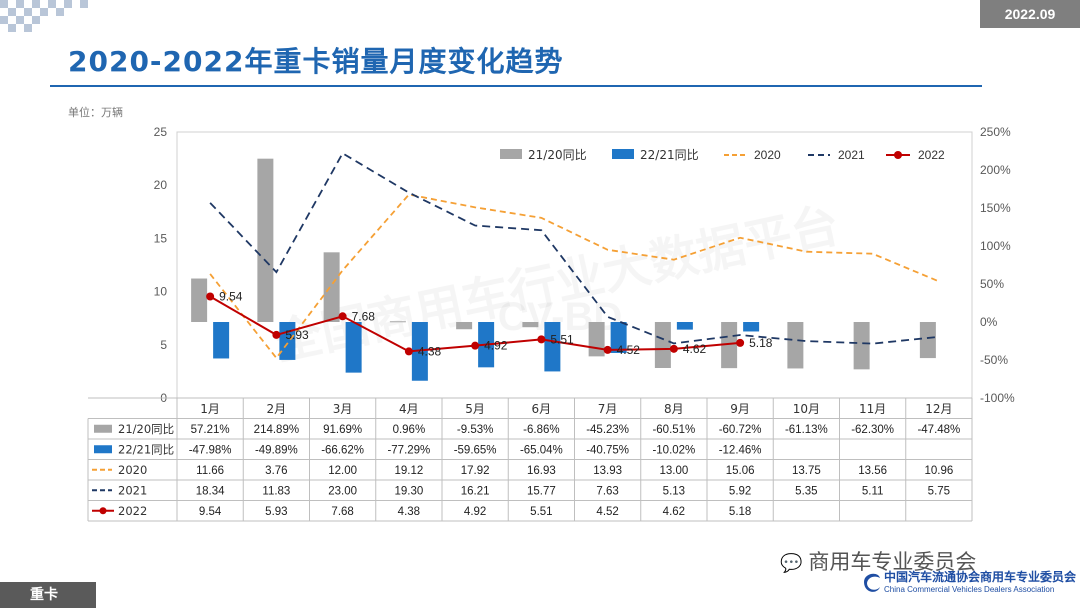 Image resolution: width=1080 pixels, height=608 pixels. I want to click on legend-label-21-20: 21/20同比, so click(557, 155).